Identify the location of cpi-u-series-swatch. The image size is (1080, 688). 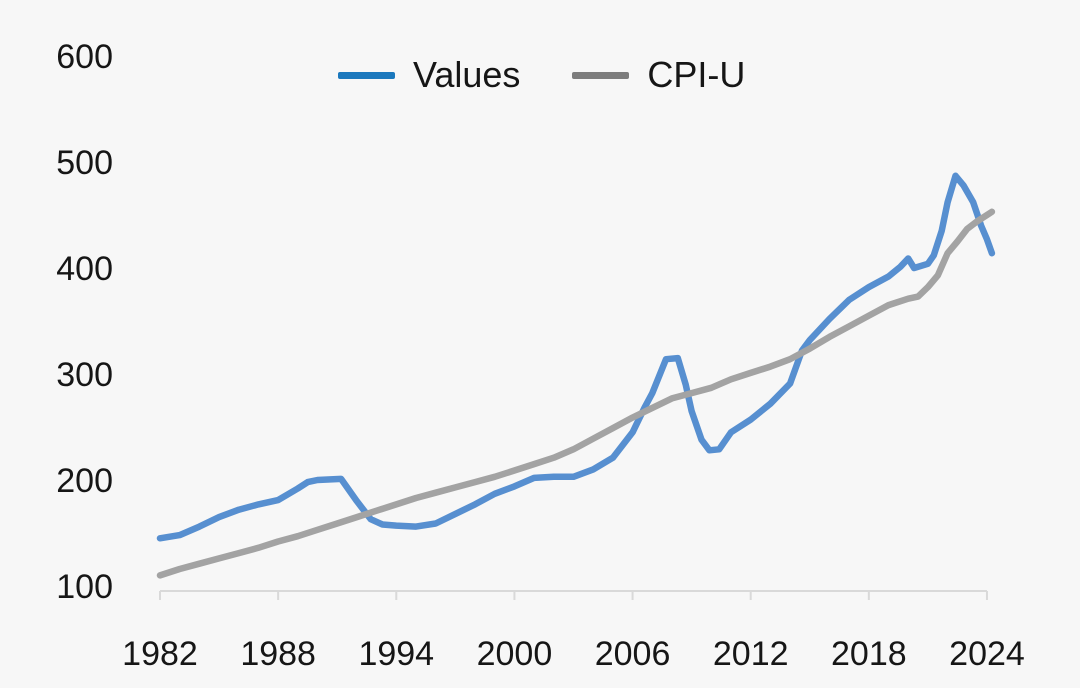
(601, 75).